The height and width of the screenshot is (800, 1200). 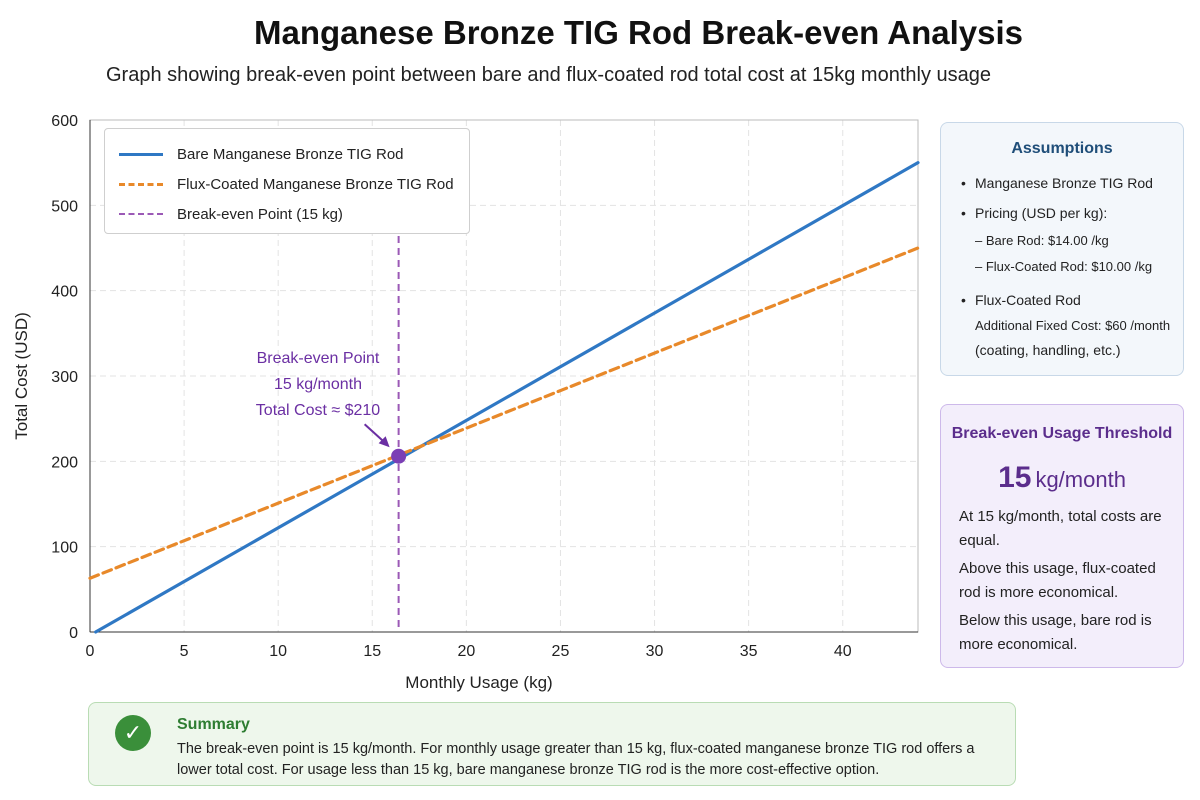 I want to click on summary-title: Summary, so click(x=213, y=724).